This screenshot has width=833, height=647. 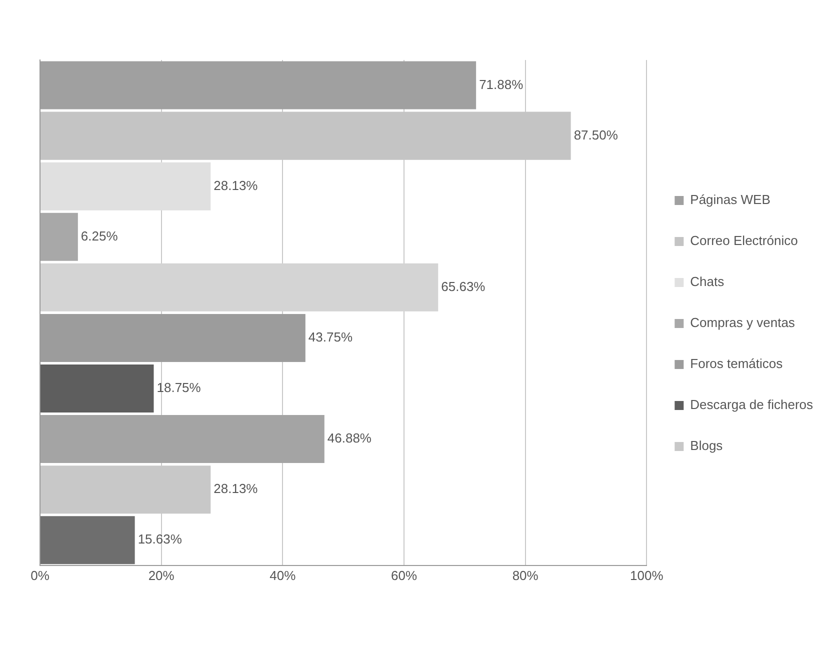 What do you see at coordinates (99, 236) in the screenshot?
I see `data-label: 6.25%` at bounding box center [99, 236].